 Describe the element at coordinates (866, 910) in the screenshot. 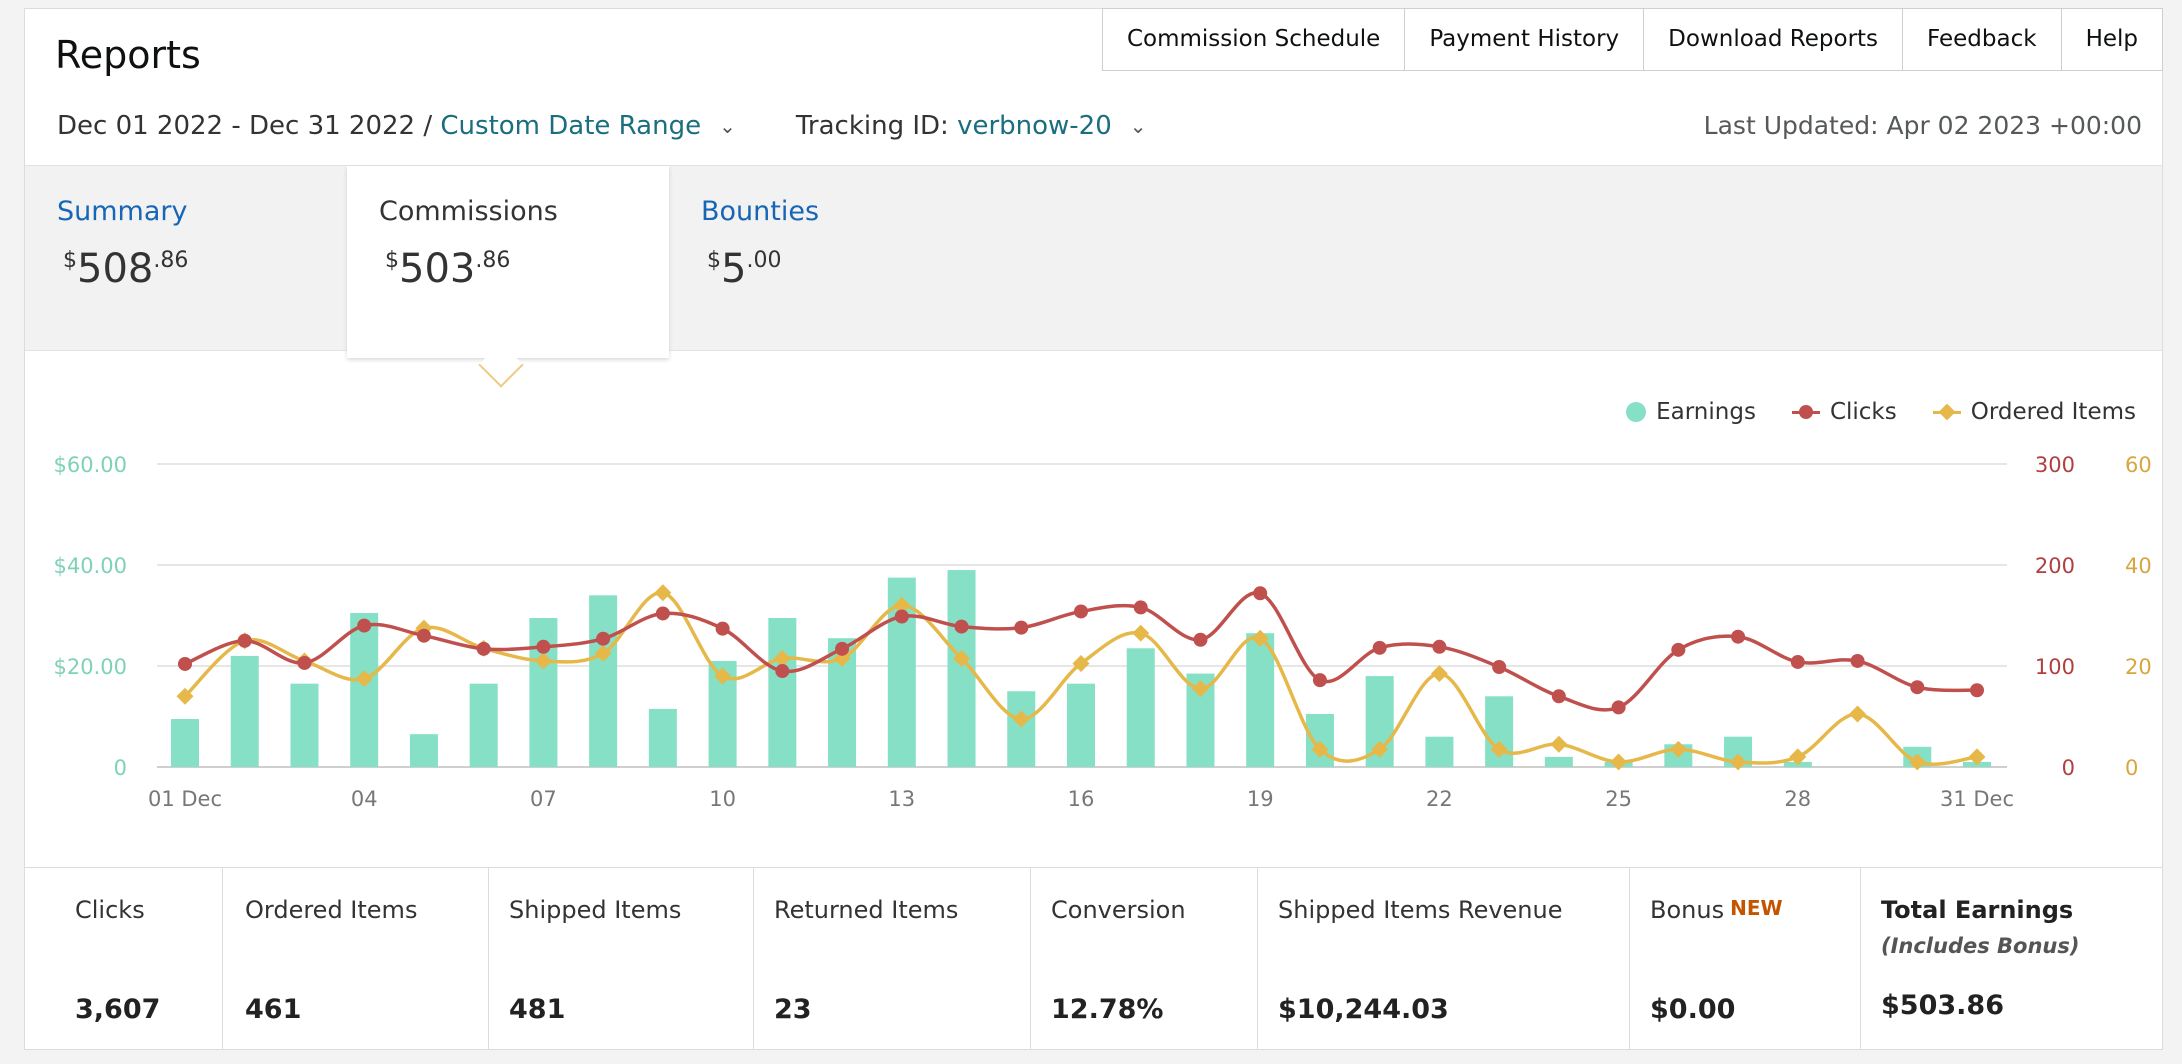

I see `stat-label: Returned Items` at that location.